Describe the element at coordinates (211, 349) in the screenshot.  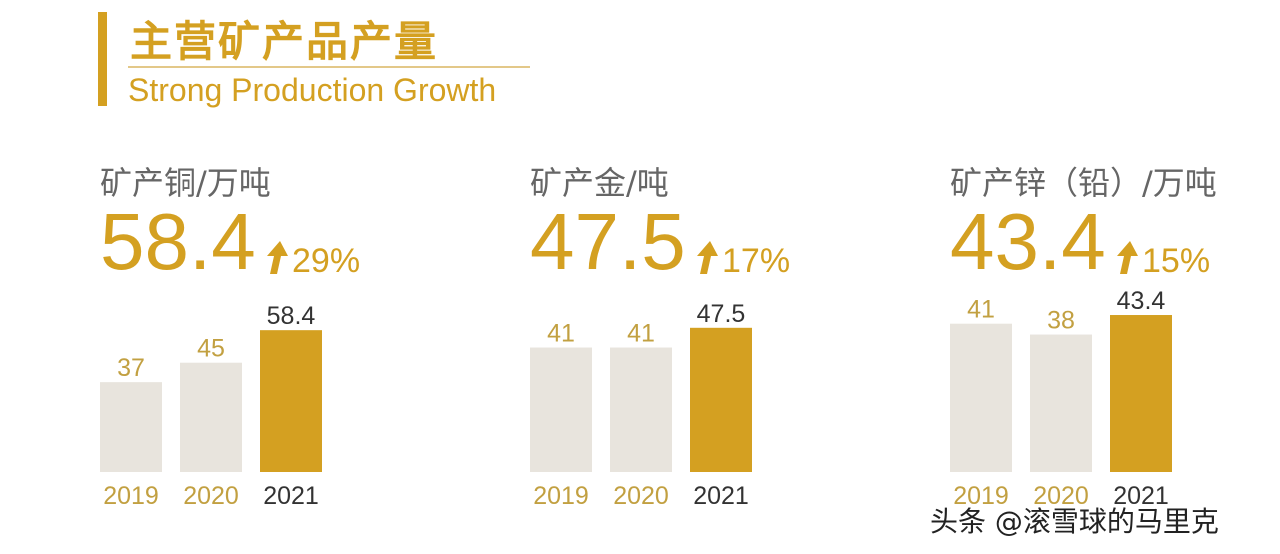
I see `data-label-2020: 45` at that location.